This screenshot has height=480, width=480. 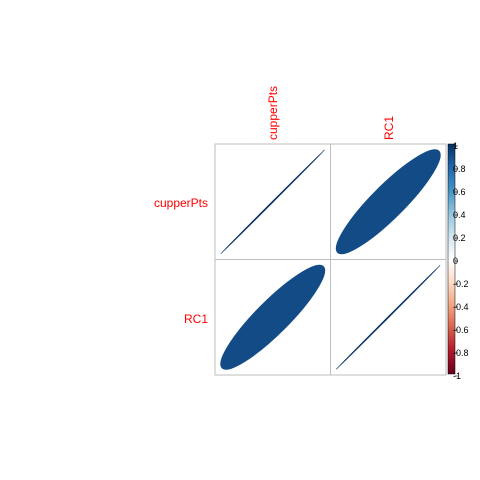 What do you see at coordinates (388, 317) in the screenshot?
I see `ellipse-RC1-RC1` at bounding box center [388, 317].